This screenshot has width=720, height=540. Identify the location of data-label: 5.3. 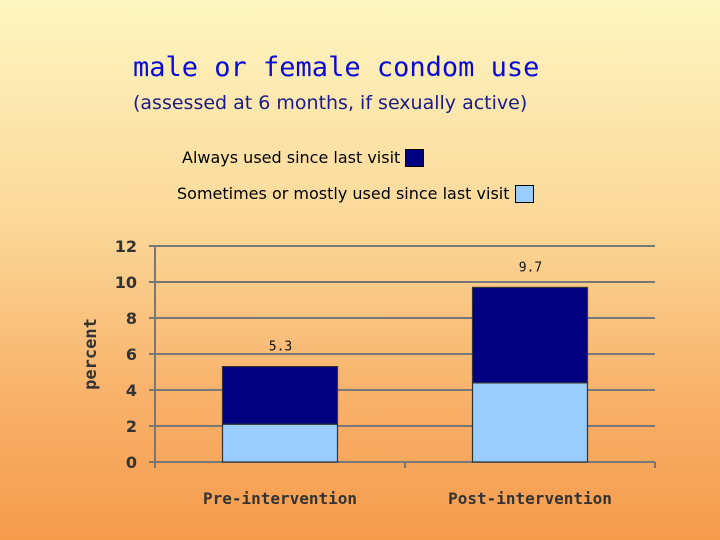
(280, 347).